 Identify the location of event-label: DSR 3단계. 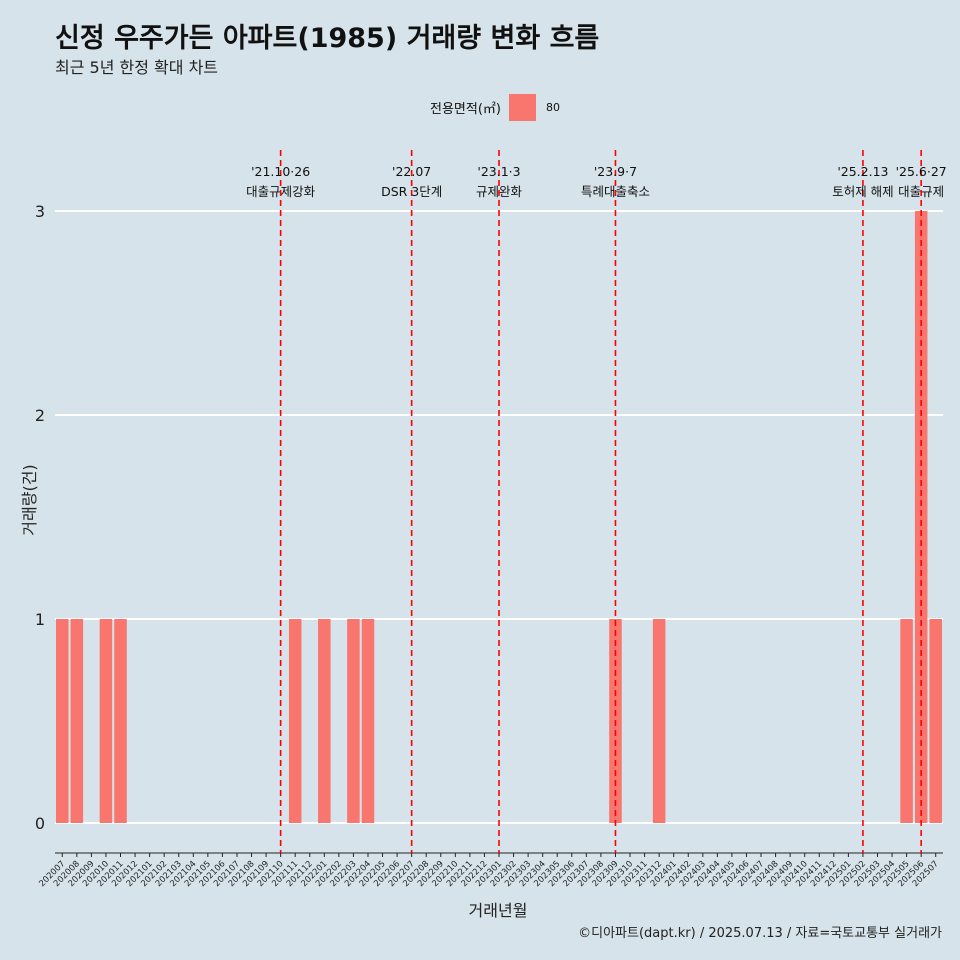
(411, 191).